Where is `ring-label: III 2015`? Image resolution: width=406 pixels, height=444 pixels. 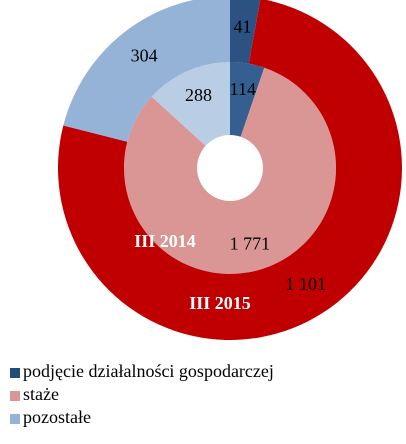 ring-label: III 2015 is located at coordinates (220, 303).